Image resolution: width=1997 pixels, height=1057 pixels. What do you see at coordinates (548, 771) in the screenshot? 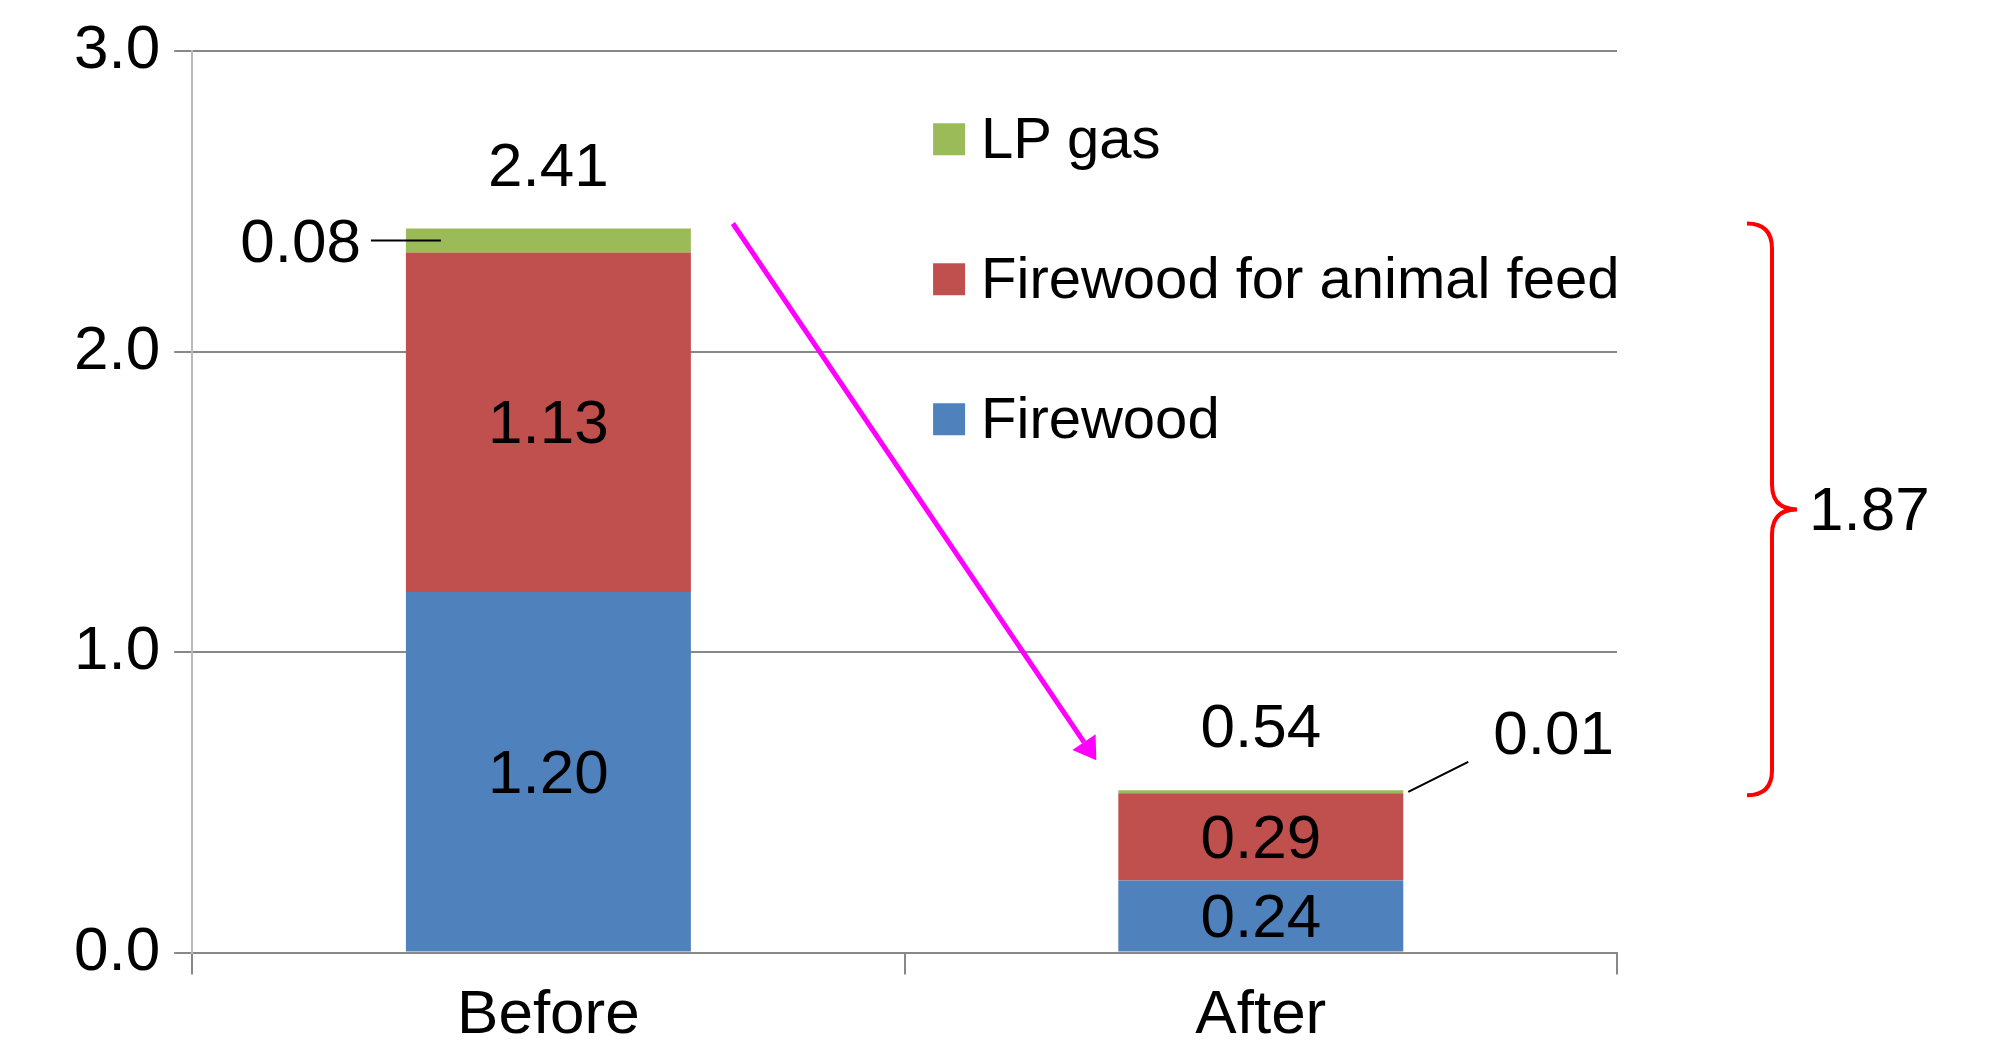
I see `data-label: 1.20` at bounding box center [548, 771].